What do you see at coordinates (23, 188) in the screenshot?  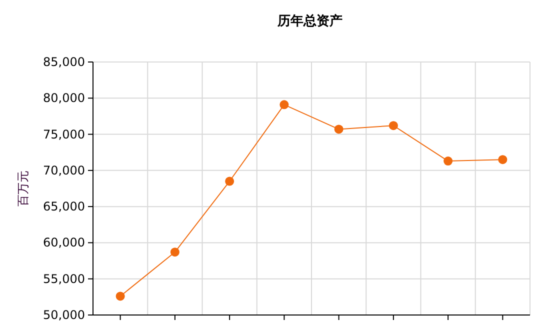 I see `y-axis-title: 百万元` at bounding box center [23, 188].